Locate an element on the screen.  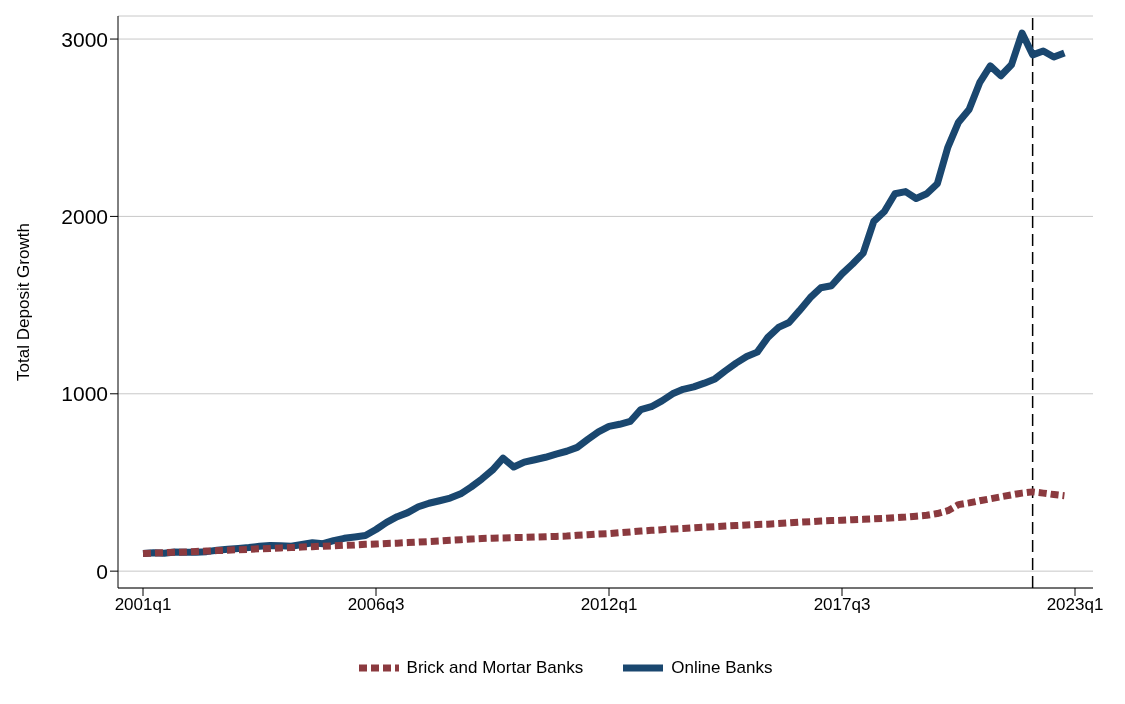
x-tick-label: 2001q1 is located at coordinates (143, 605).